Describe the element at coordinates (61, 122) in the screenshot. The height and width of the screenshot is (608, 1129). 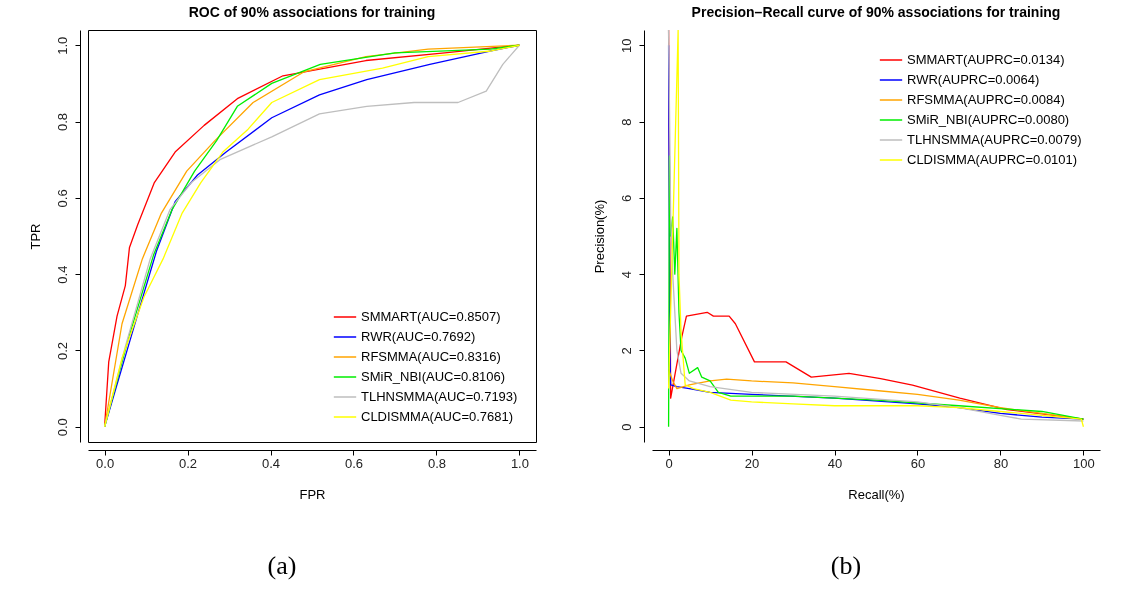
I see `y-tick-label: 0.8` at that location.